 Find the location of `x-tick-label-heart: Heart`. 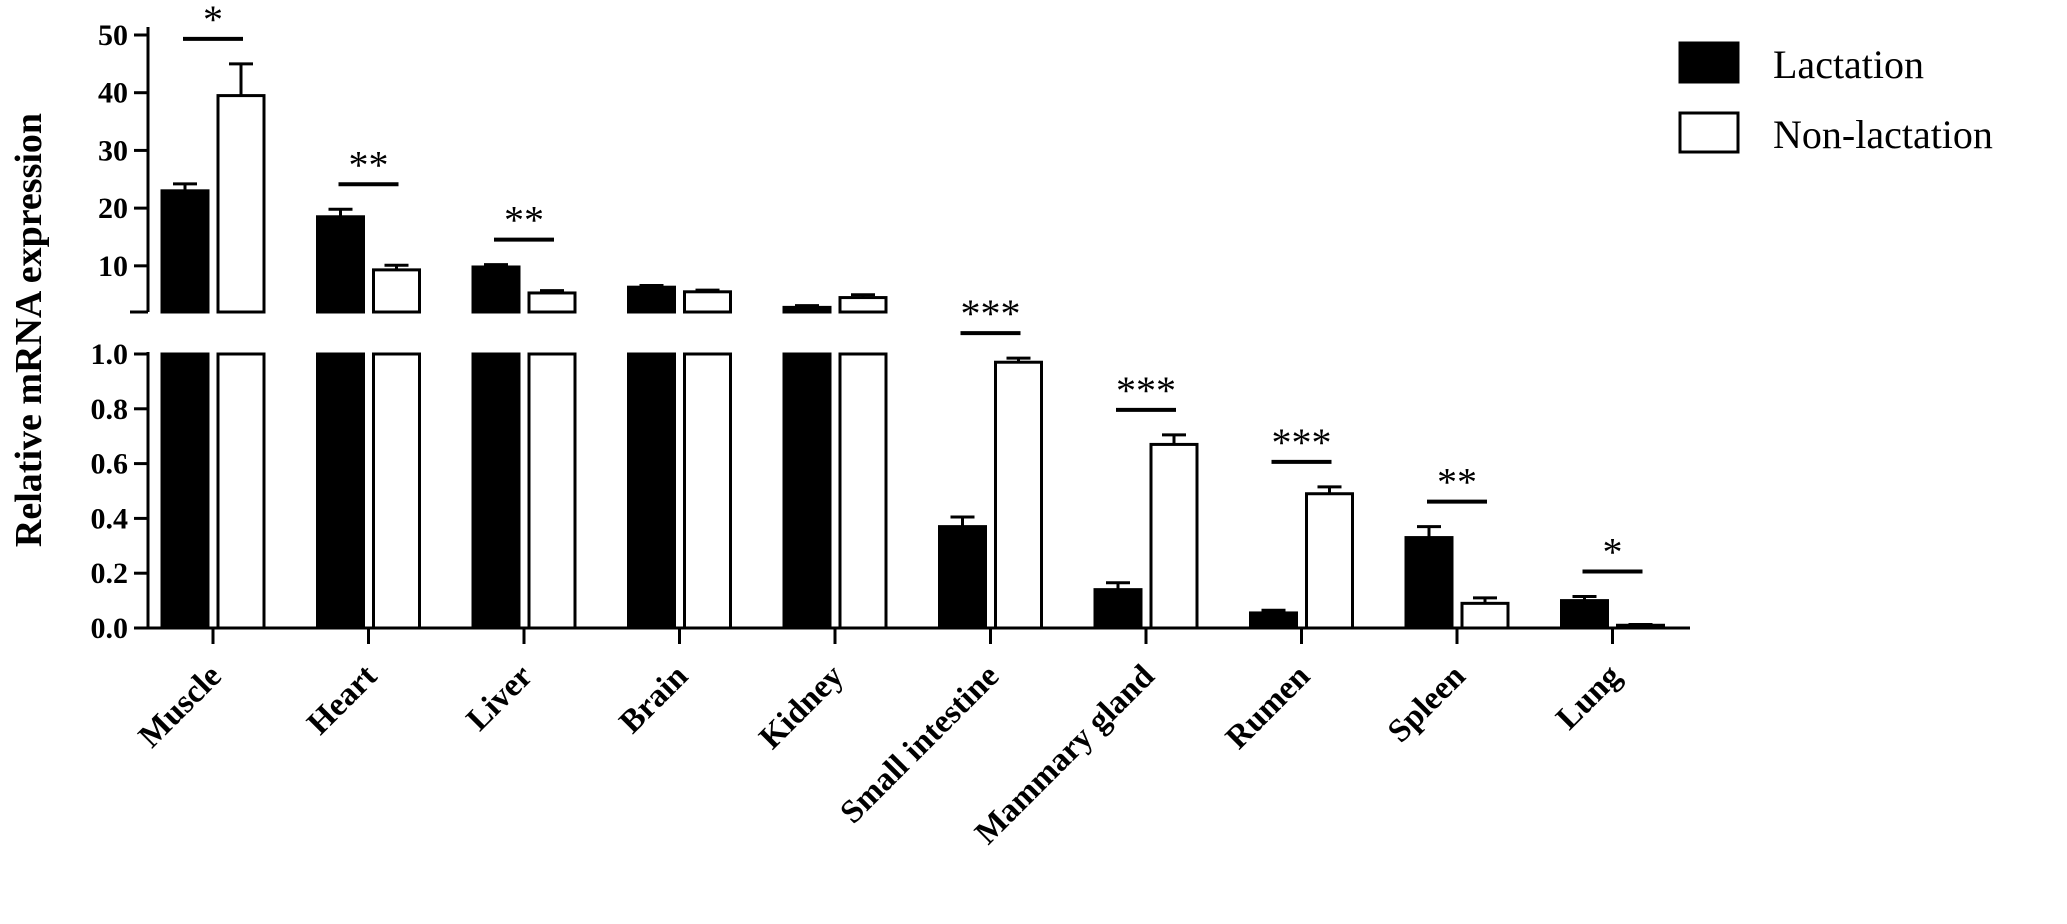

x-tick-label-heart: Heart is located at coordinates (342, 700).